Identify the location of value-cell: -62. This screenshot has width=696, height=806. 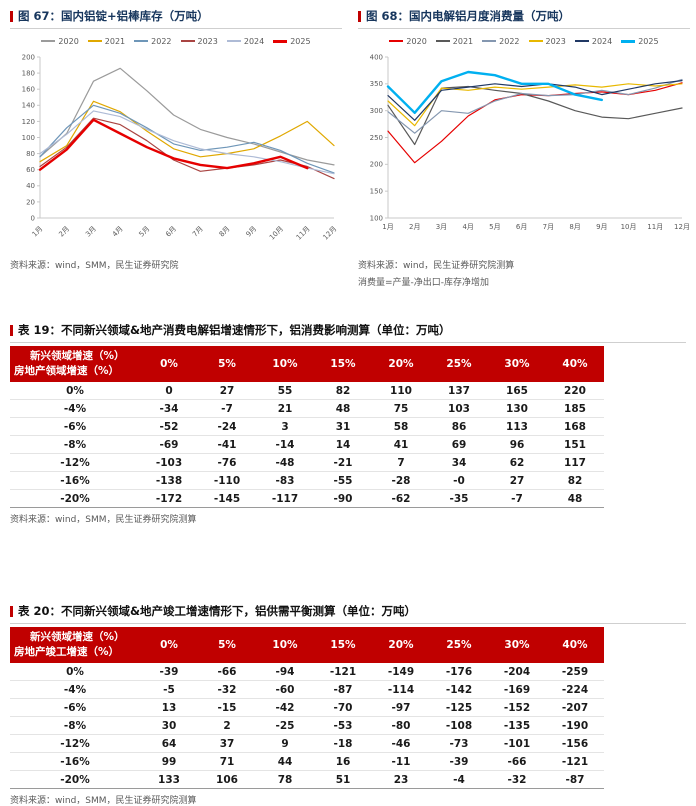
(401, 498).